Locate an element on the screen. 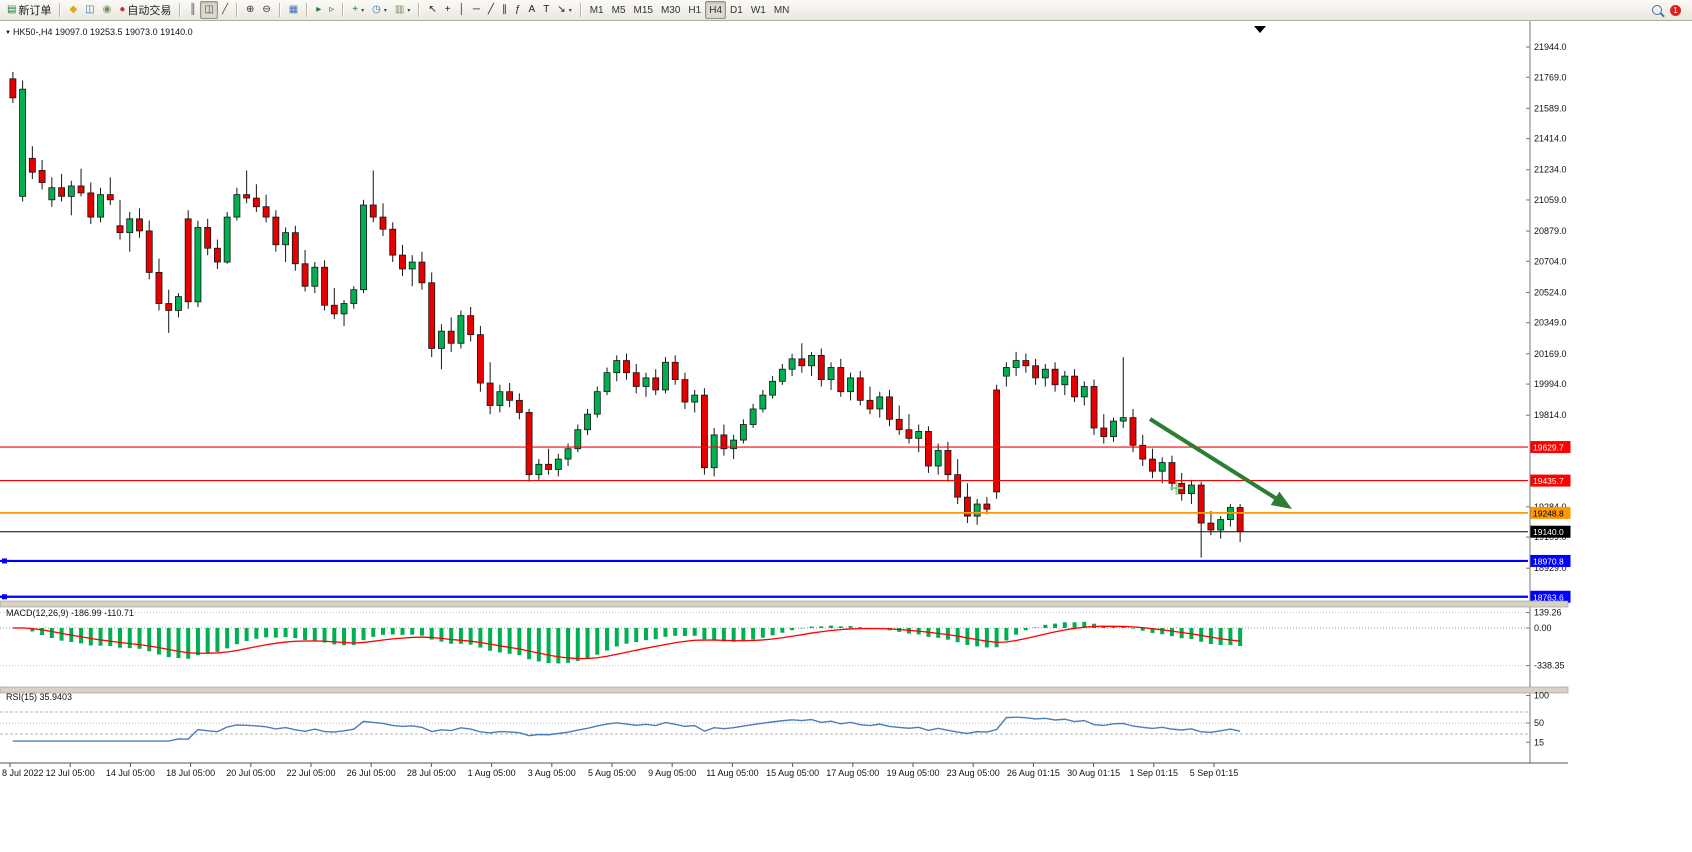 The width and height of the screenshot is (1692, 852). rsi-name: RSI(15) is located at coordinates (22, 697).